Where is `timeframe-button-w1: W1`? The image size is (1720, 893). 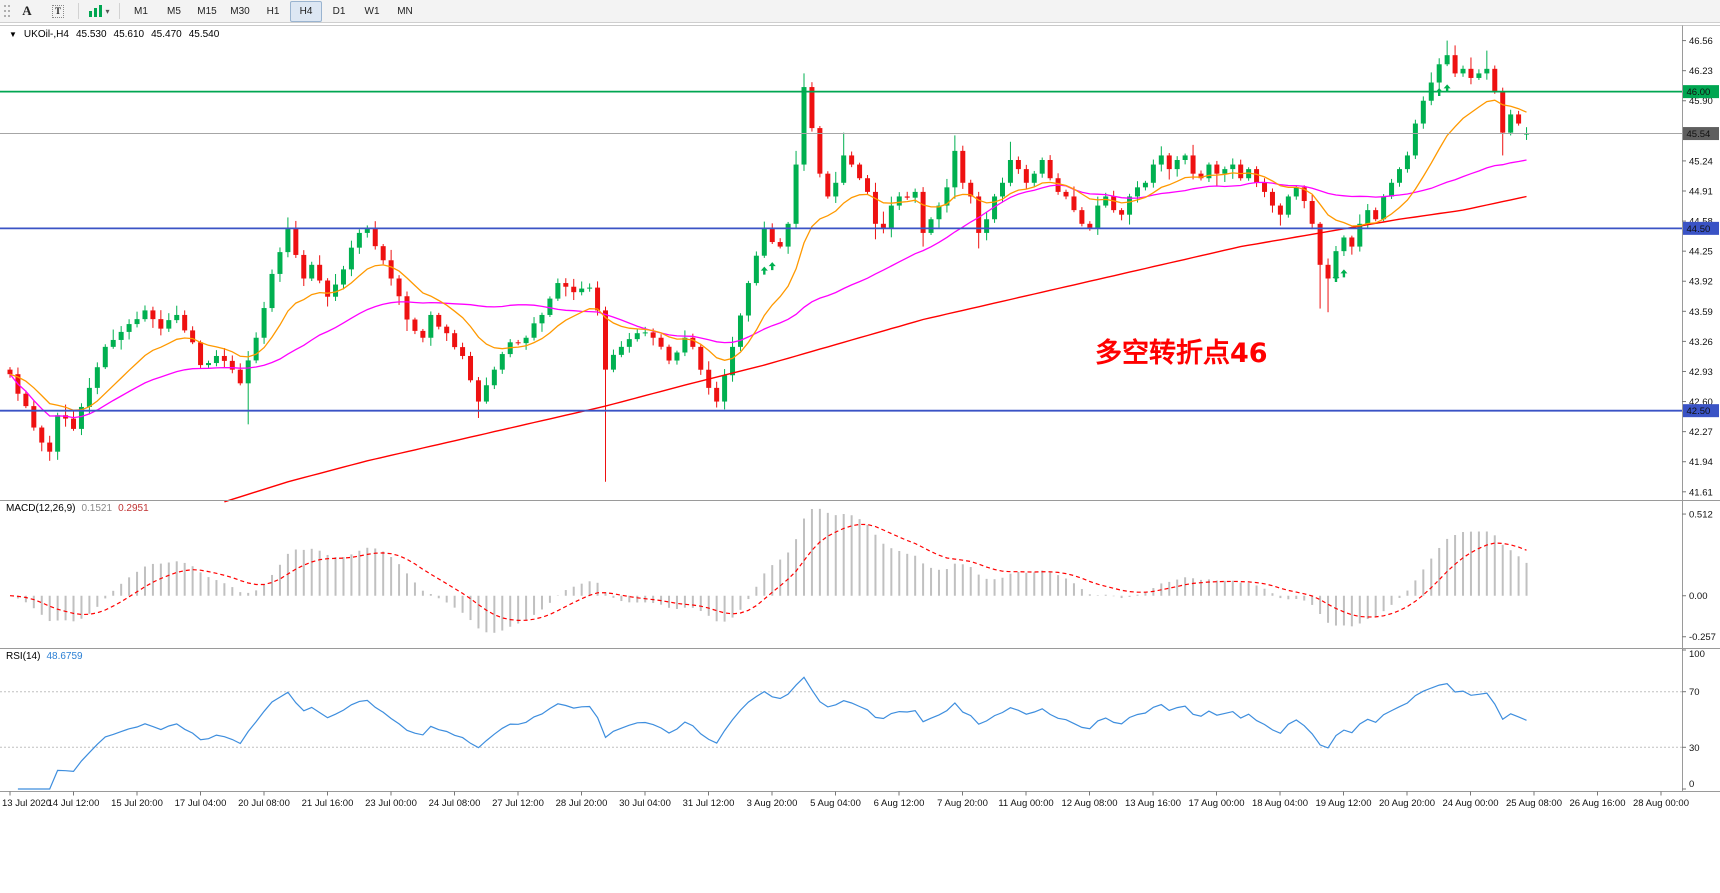
timeframe-button-w1: W1 is located at coordinates (372, 11).